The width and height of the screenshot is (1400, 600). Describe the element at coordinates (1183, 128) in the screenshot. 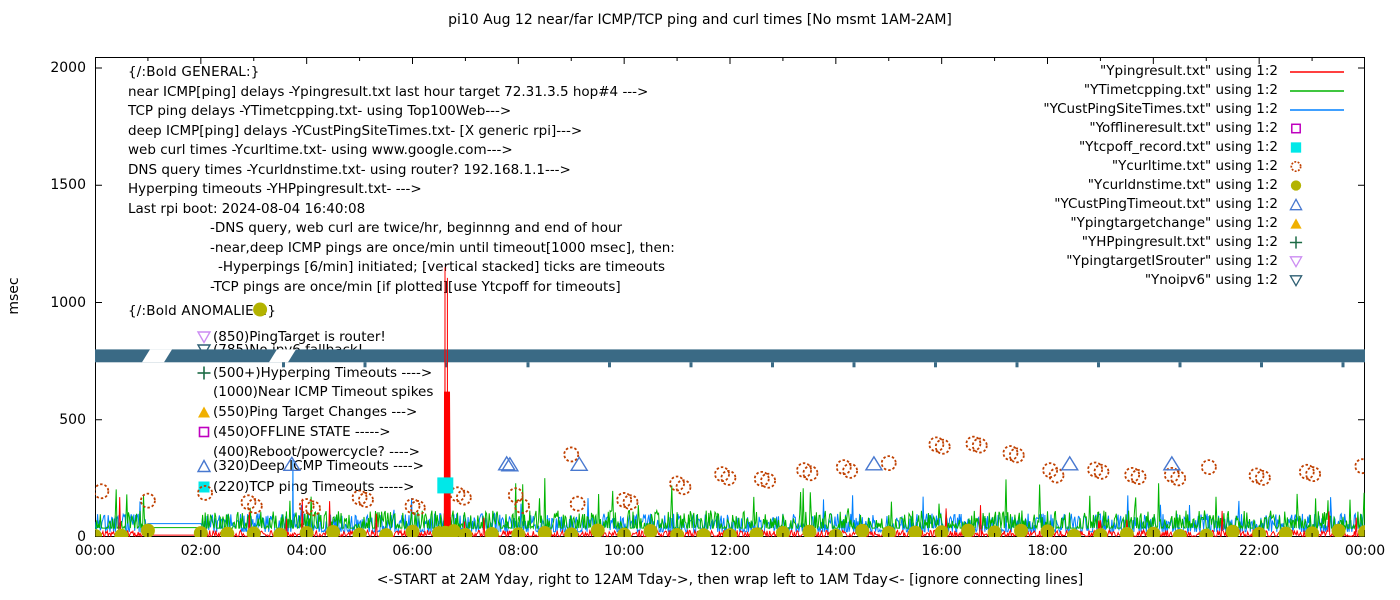

I see `legend-label: "Yofflineresult.txt" using 1:2` at that location.